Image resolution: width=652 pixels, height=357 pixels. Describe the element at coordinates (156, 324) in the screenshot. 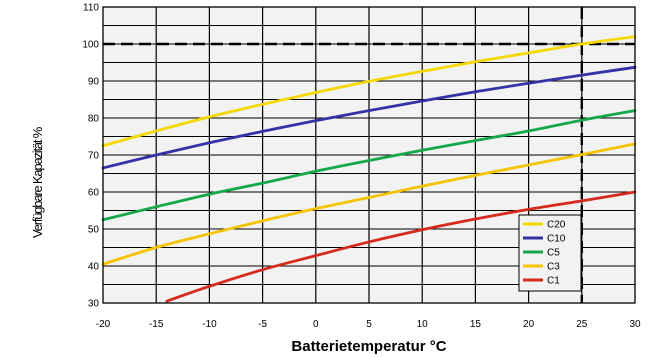

I see `x-tick-label: -15` at that location.